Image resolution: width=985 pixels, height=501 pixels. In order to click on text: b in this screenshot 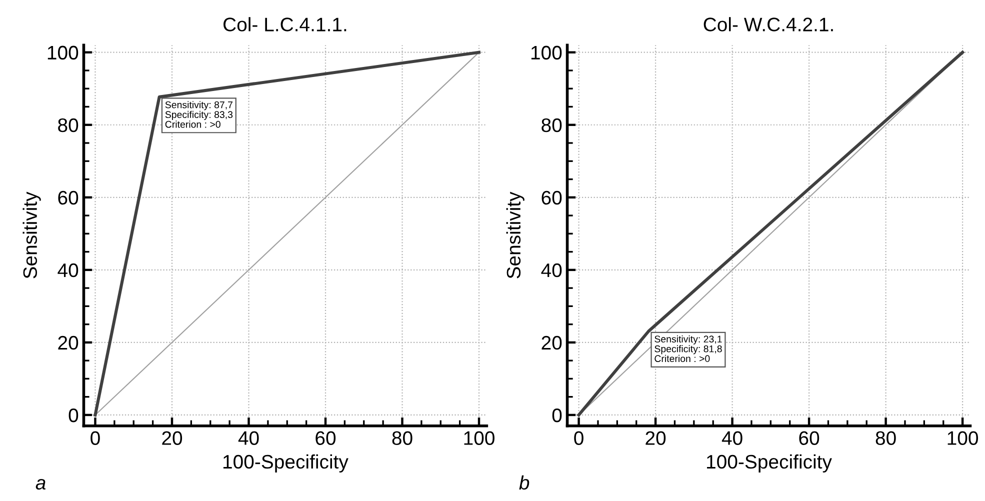, I will do `click(524, 482)`.